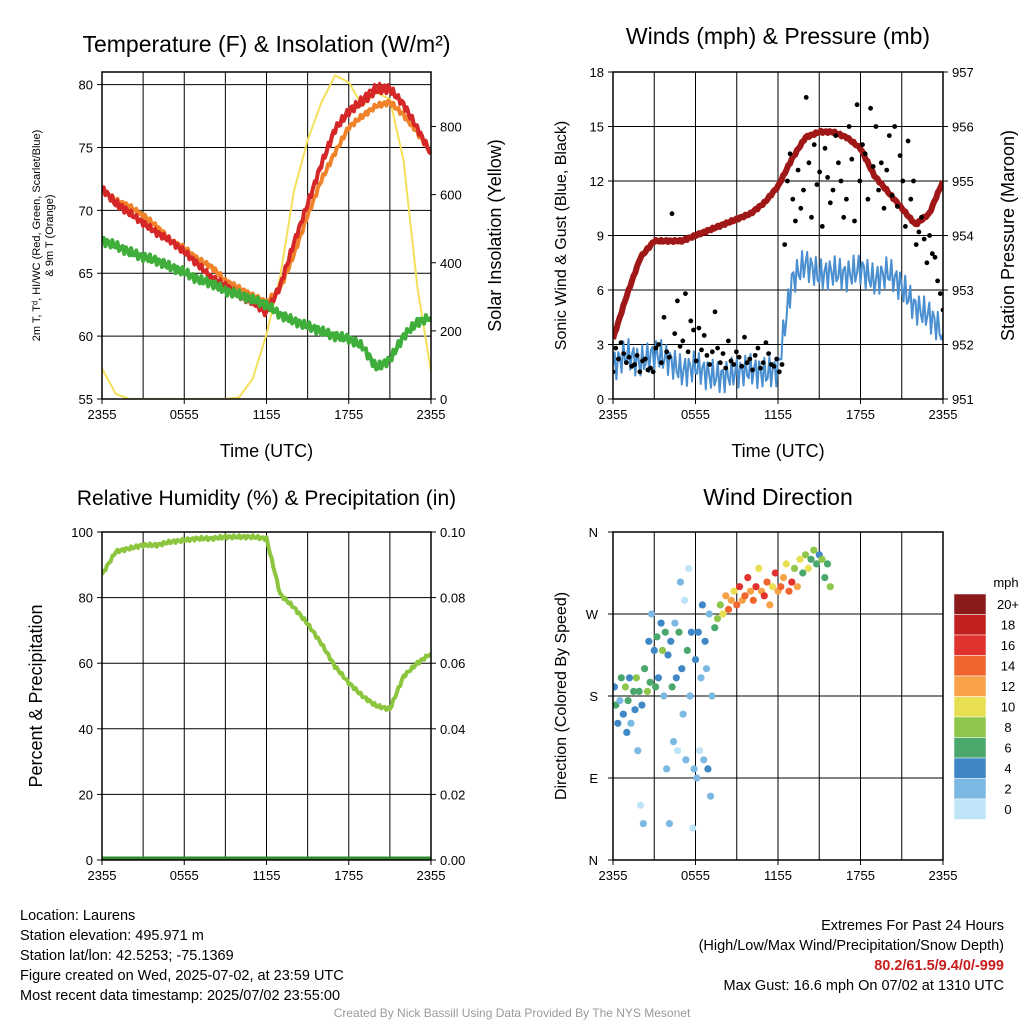 The width and height of the screenshot is (1024, 1024). What do you see at coordinates (986, 697) in the screenshot?
I see `colorbar: mph 20+ 18 16 14 12 10 8 6 4 2 0` at bounding box center [986, 697].